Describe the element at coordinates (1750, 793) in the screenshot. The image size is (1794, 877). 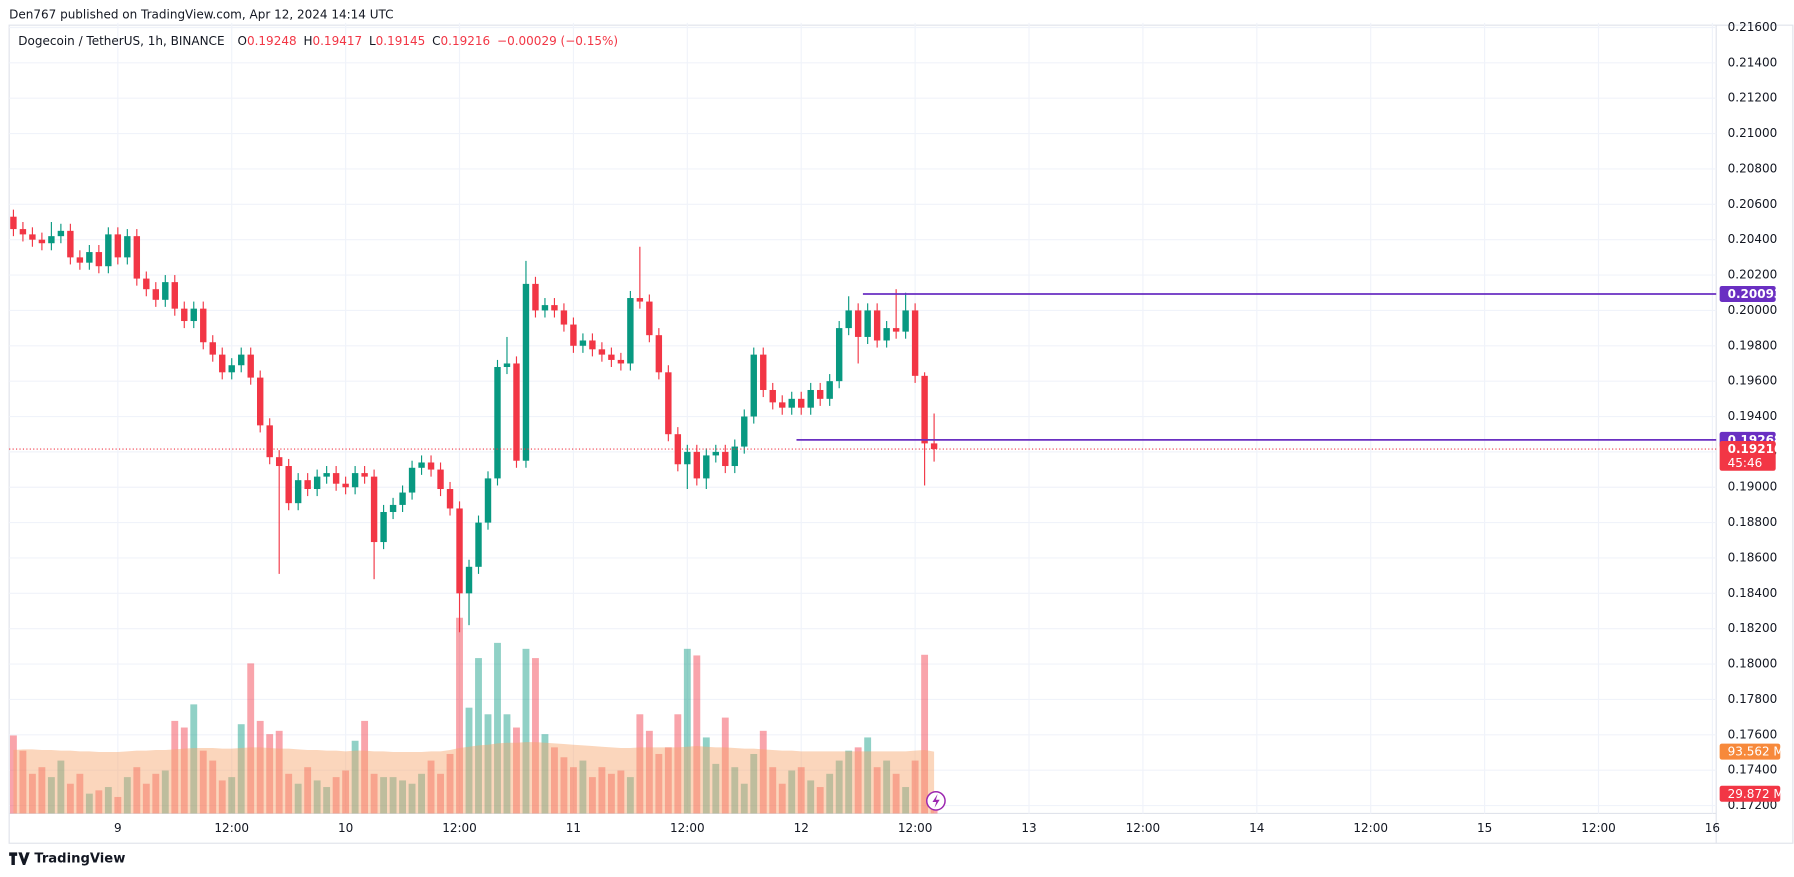
I see `volume-badge` at that location.